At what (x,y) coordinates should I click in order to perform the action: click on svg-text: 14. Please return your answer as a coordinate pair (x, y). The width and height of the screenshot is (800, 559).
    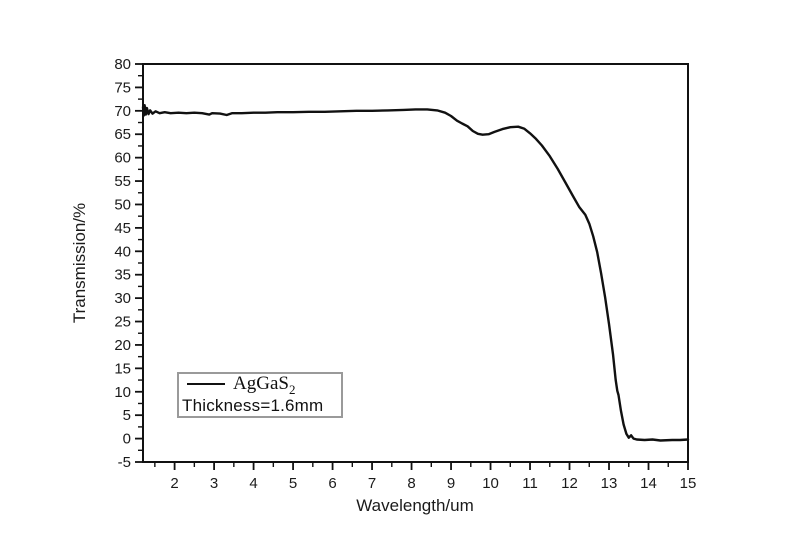
    Looking at the image, I should click on (648, 483).